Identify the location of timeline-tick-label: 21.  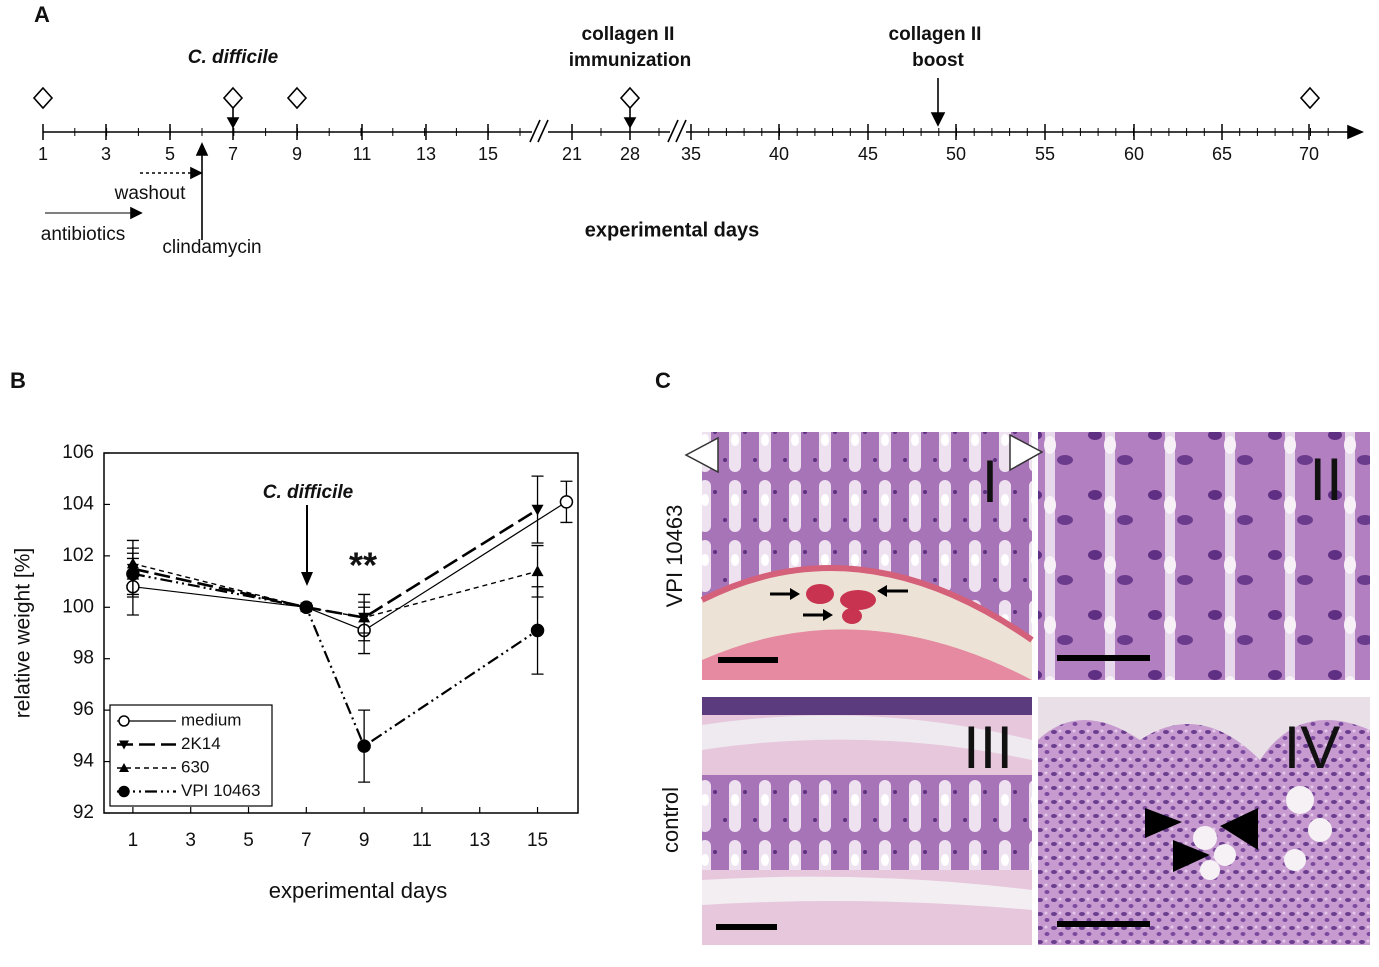
(572, 154).